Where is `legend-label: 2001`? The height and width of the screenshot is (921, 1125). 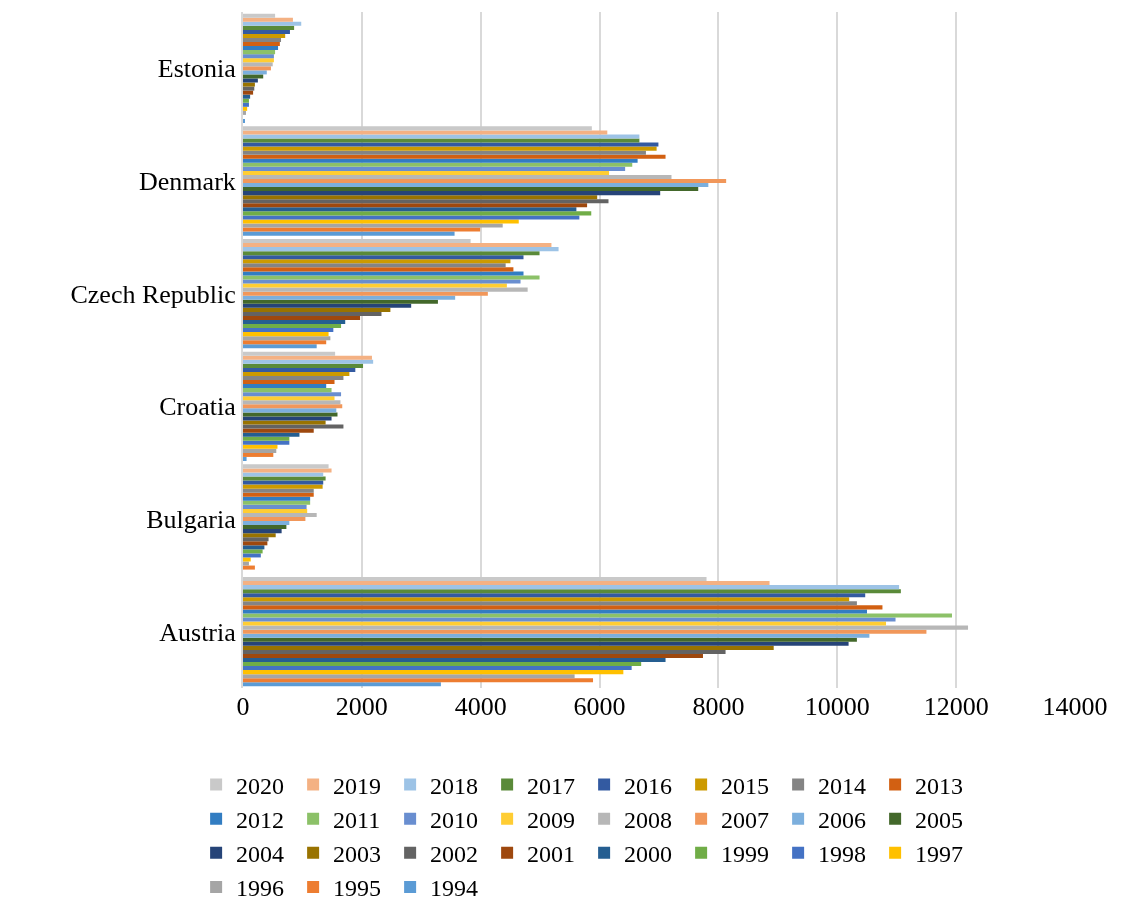 legend-label: 2001 is located at coordinates (551, 854).